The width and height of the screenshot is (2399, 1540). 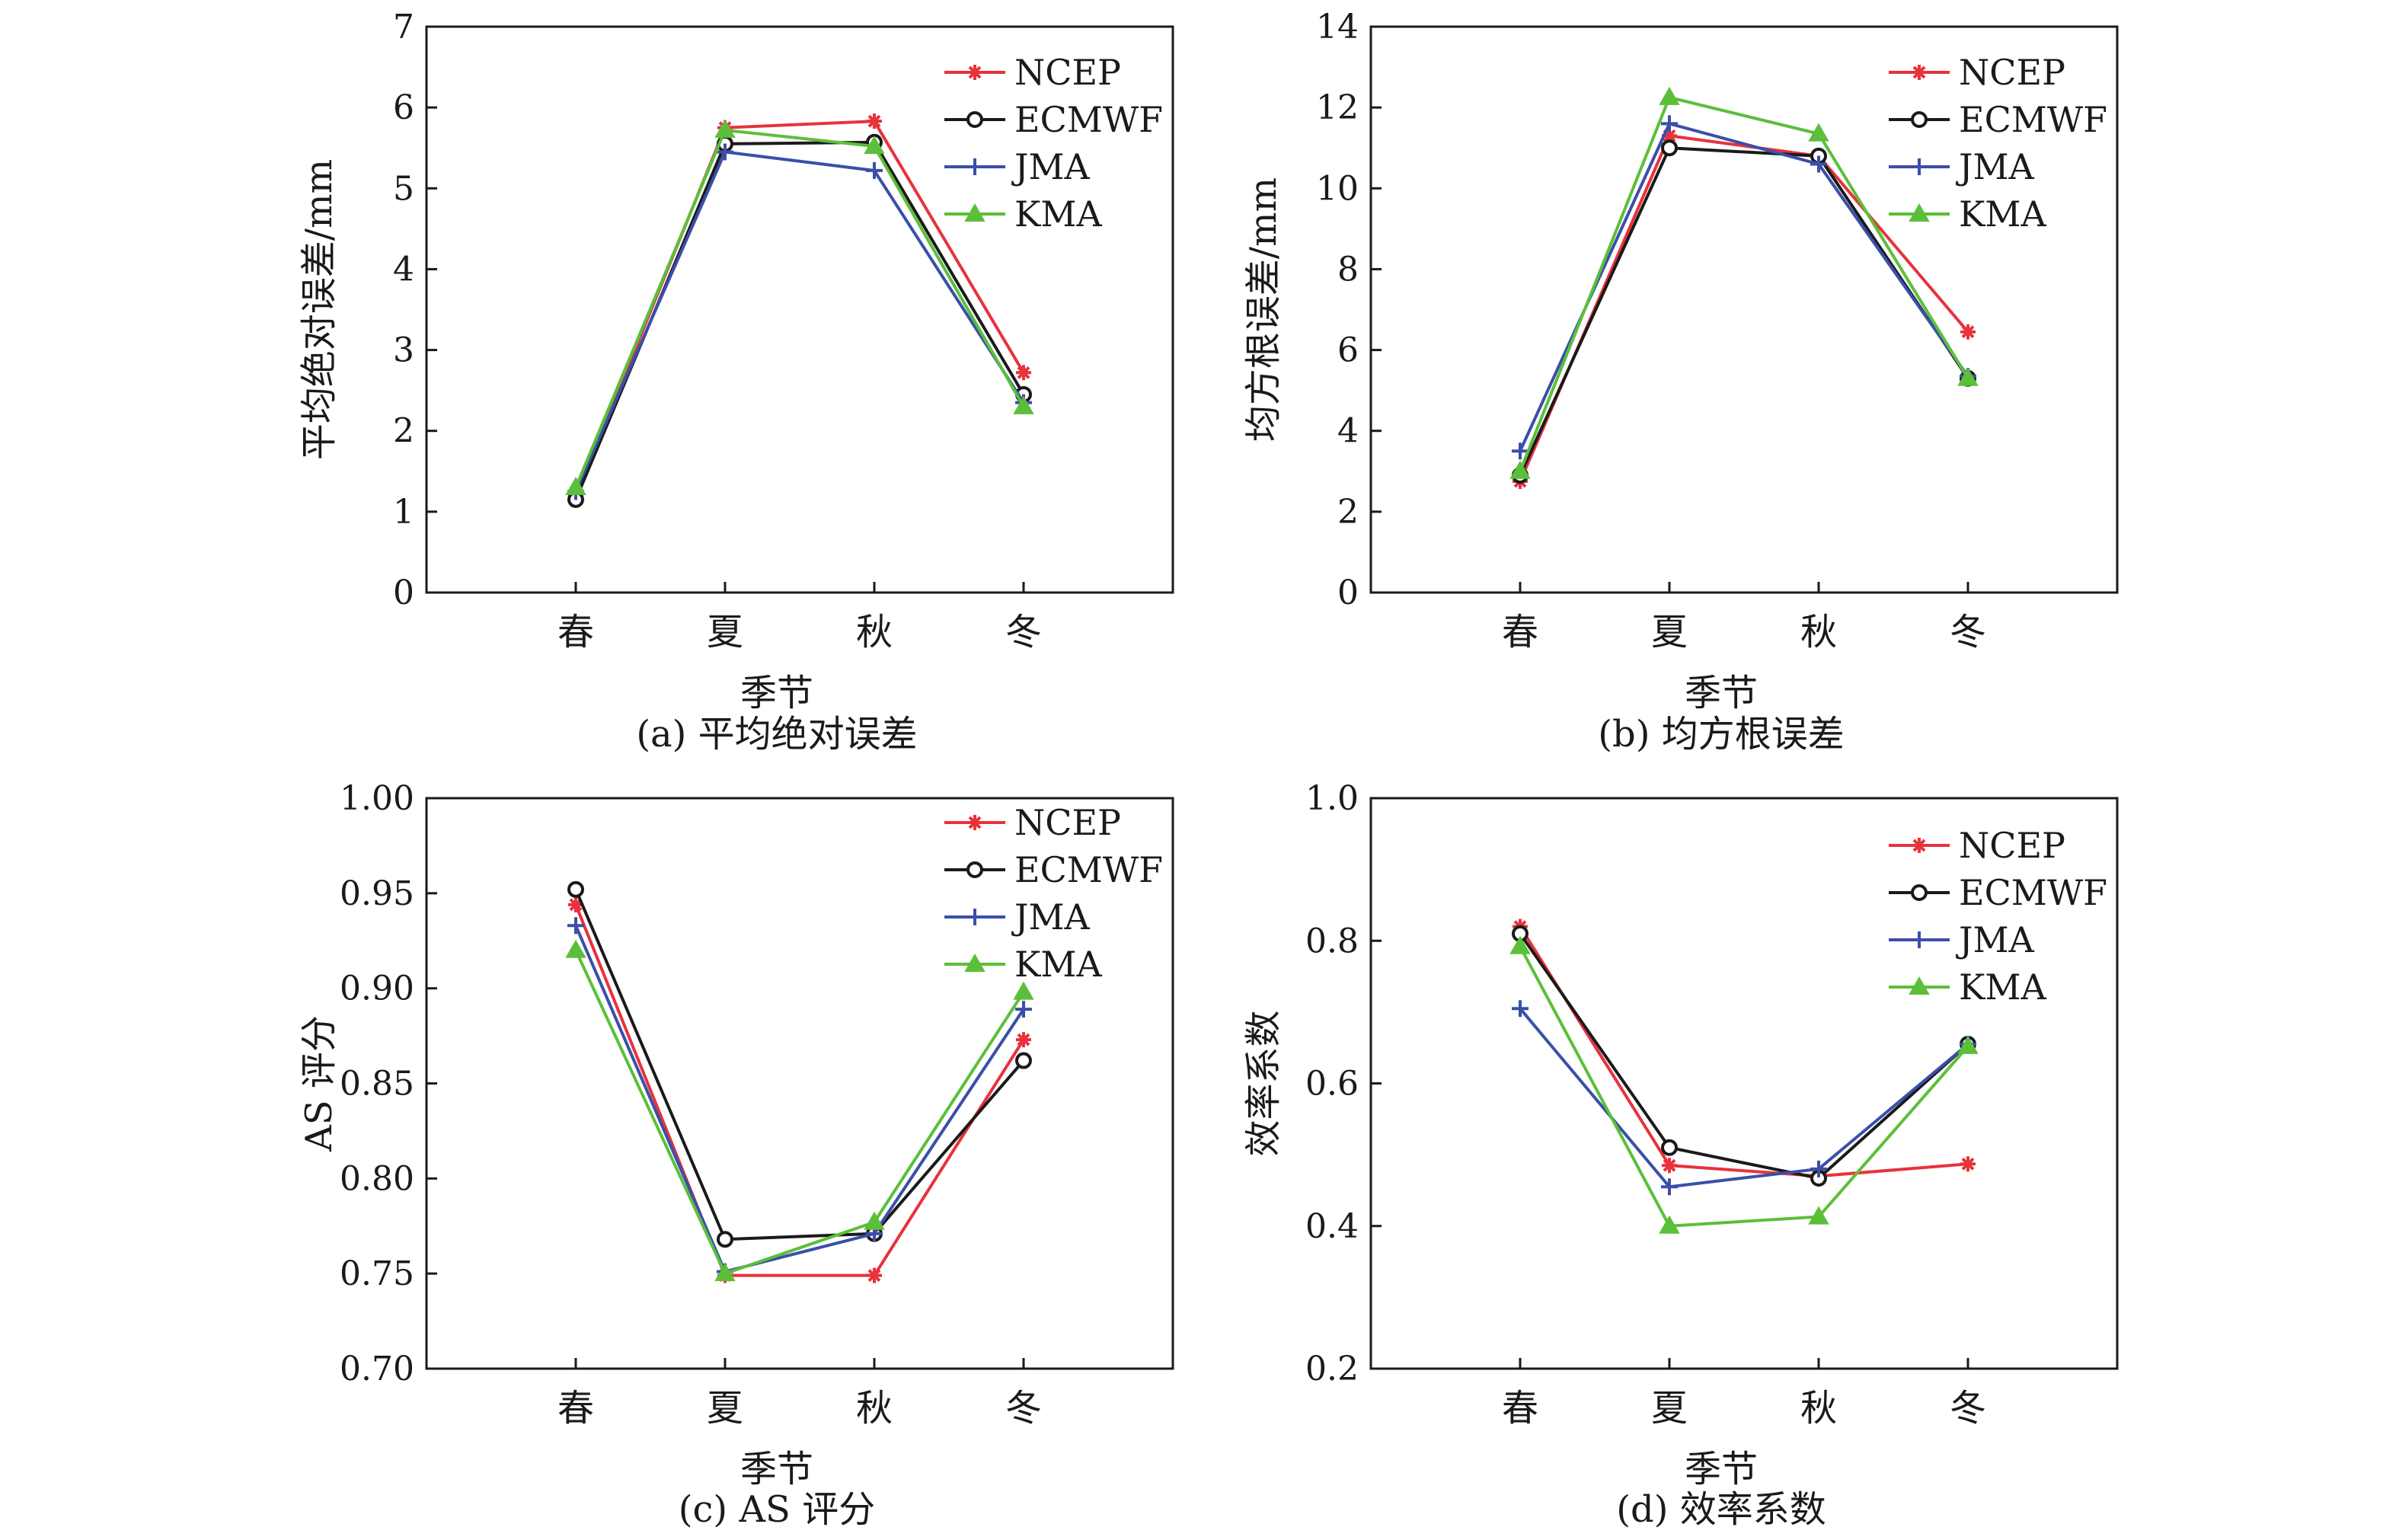 I want to click on y-tick-label: 2, so click(x=1348, y=512).